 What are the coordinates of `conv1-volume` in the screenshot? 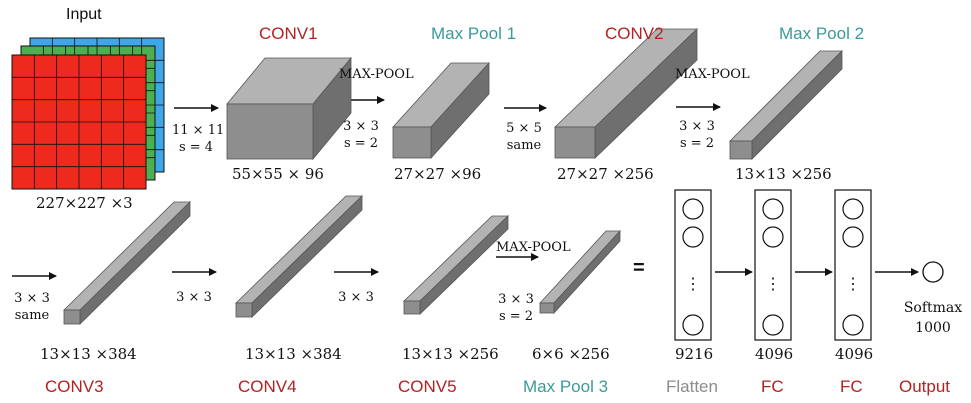 It's located at (289, 108).